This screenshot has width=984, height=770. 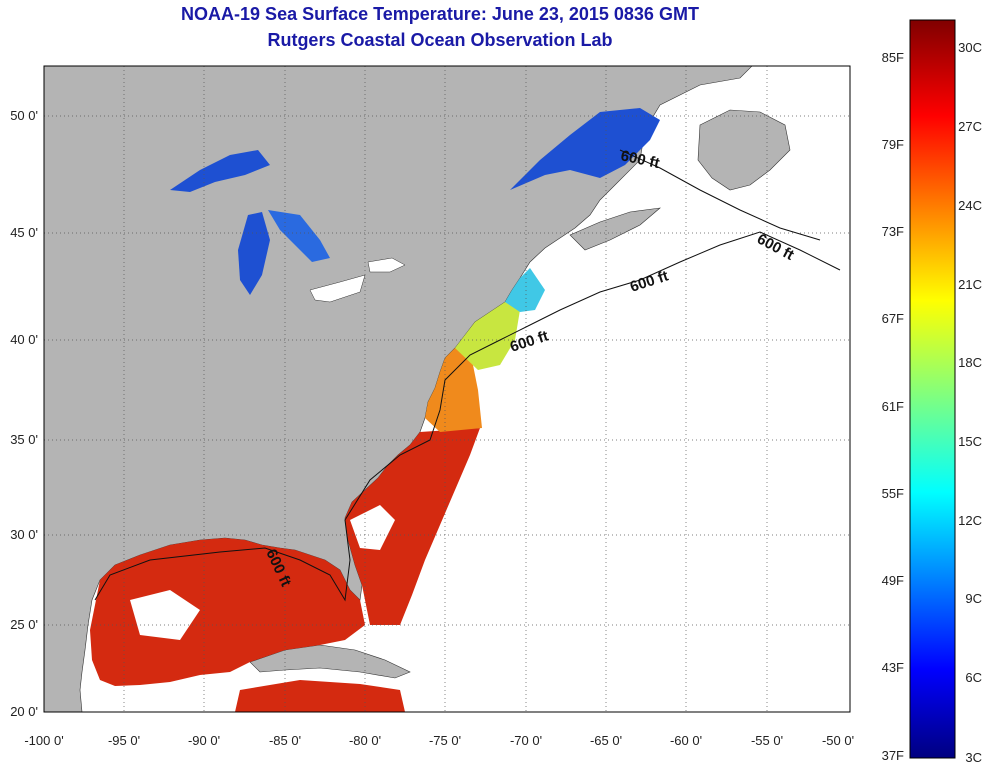 I want to click on colorbar-c-label: 24C, so click(x=970, y=205).